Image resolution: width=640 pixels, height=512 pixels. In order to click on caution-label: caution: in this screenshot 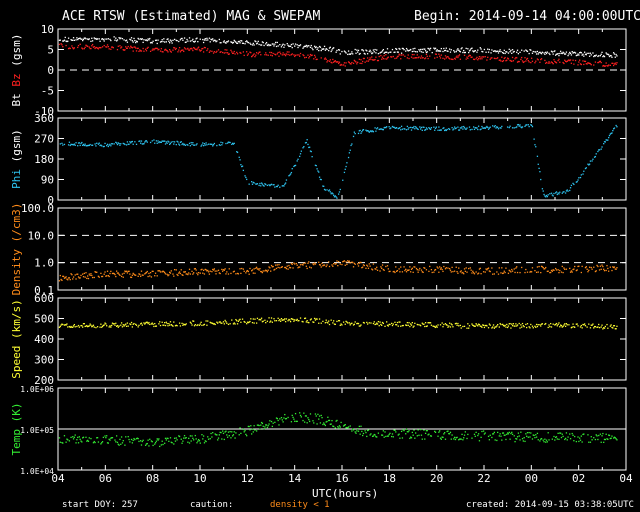, I will do `click(212, 505)`.